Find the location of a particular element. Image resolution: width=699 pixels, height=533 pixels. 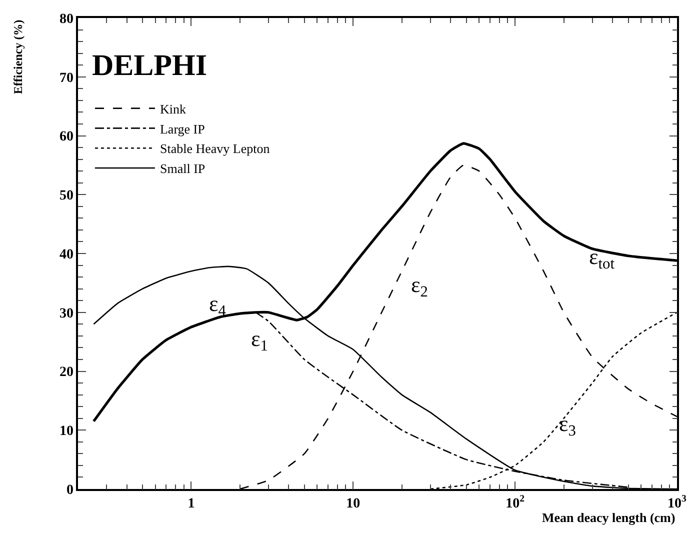

y-axis-title: Efficiency (%) is located at coordinates (18, 57).